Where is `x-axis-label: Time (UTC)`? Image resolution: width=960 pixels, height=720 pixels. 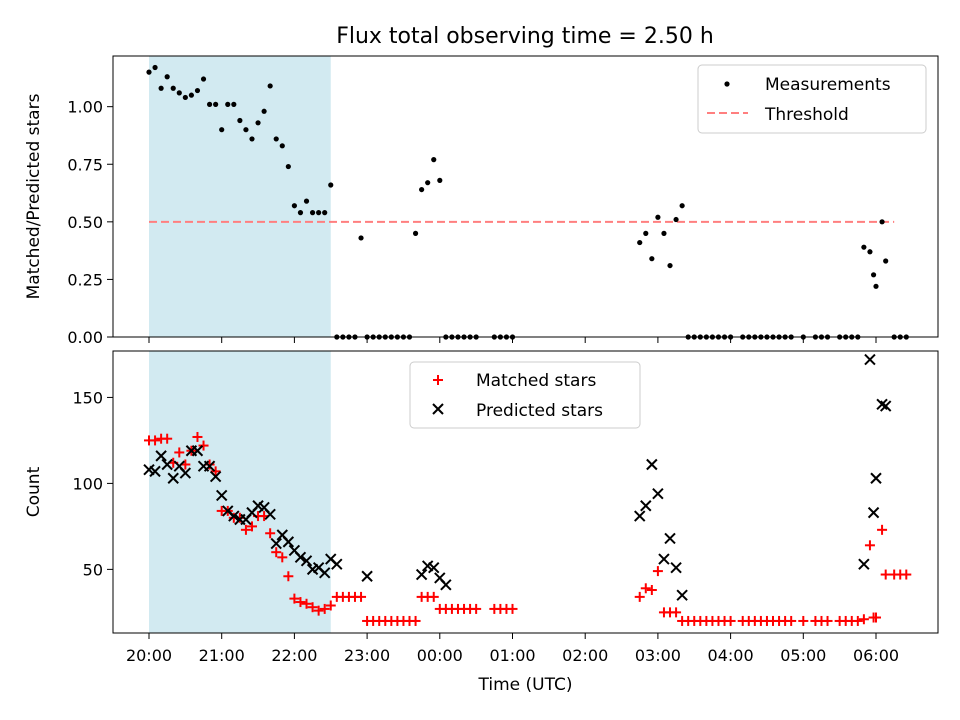
x-axis-label: Time (UTC) is located at coordinates (525, 685).